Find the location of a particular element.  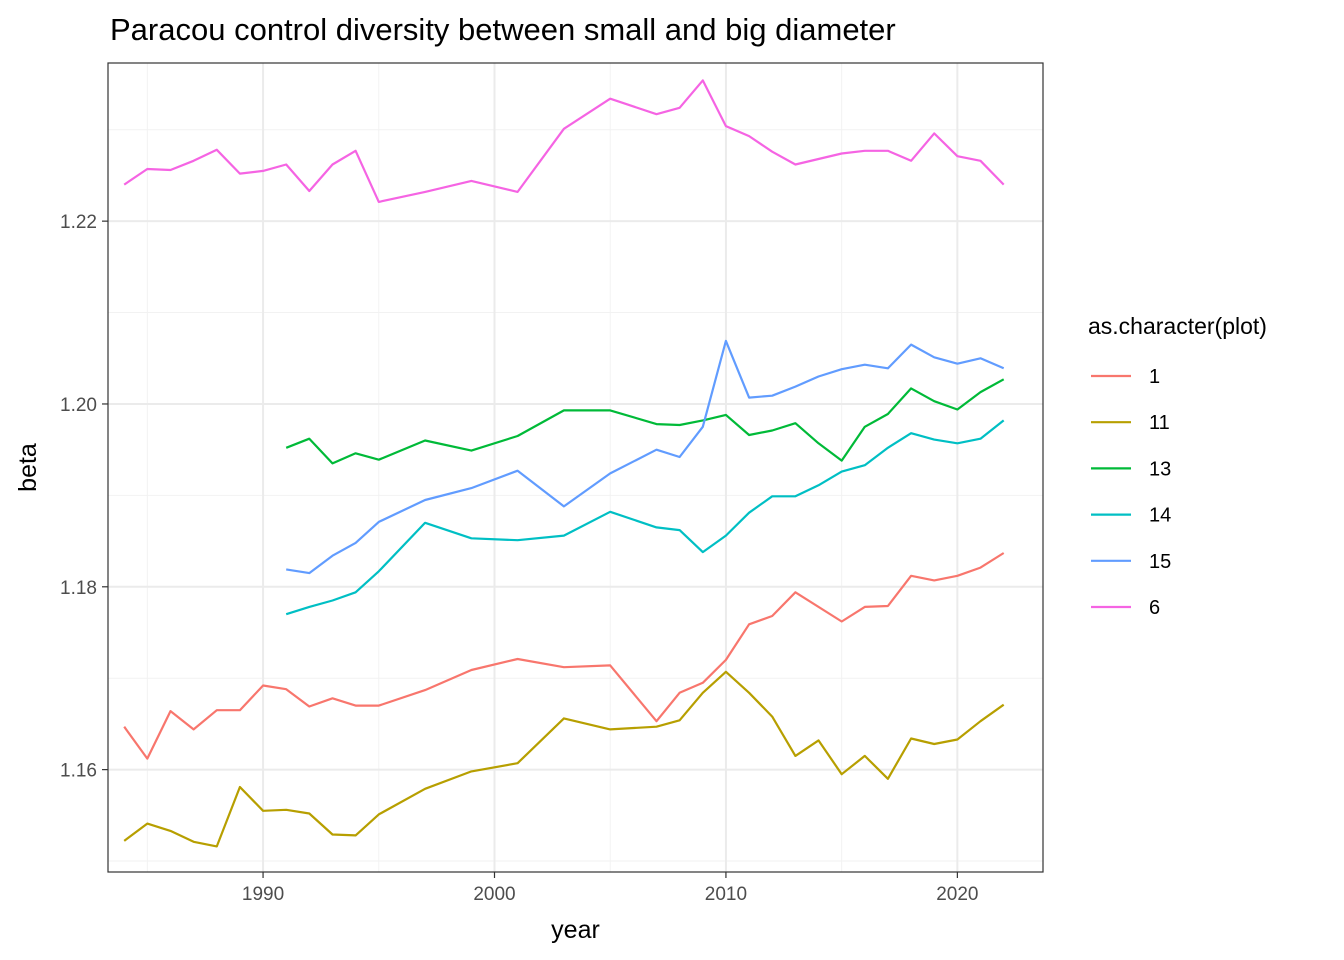

legend-label-11: 11 is located at coordinates (1159, 423).